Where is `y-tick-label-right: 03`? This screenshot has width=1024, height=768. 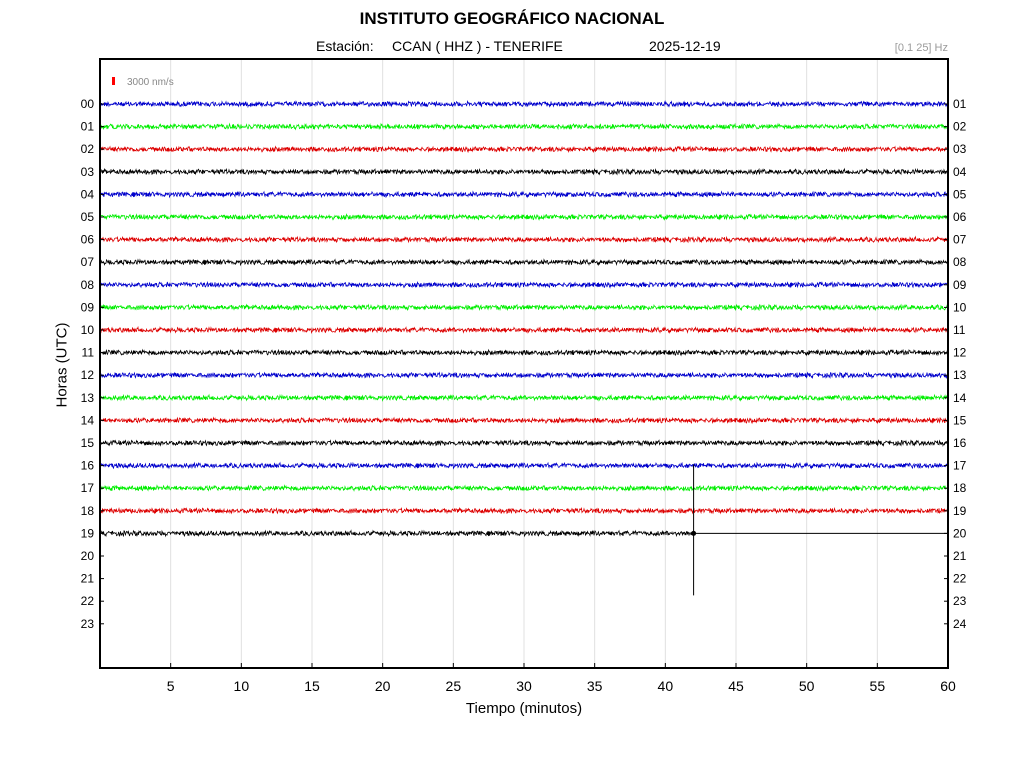
y-tick-label-right: 03 is located at coordinates (960, 149).